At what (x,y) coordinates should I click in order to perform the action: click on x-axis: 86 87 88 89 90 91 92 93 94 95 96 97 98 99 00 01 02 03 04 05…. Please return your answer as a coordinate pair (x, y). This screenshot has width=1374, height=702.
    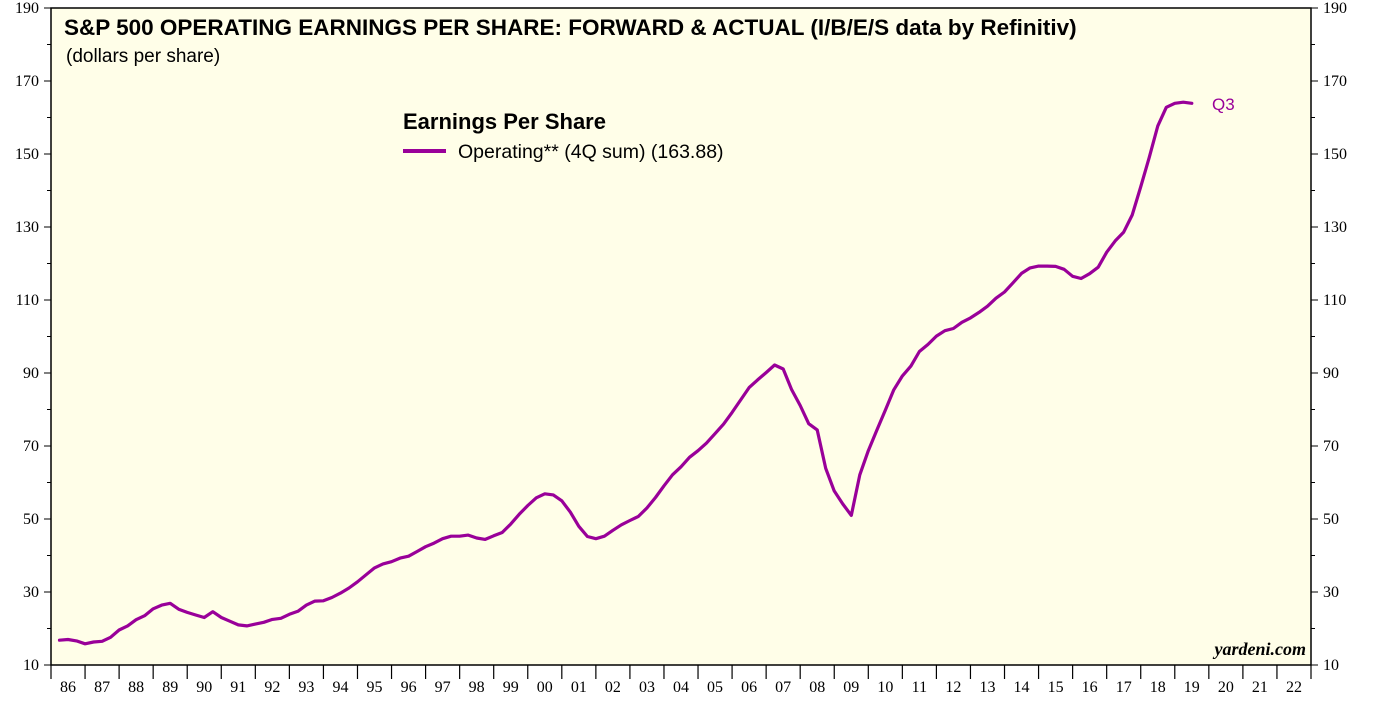
    Looking at the image, I should click on (681, 680).